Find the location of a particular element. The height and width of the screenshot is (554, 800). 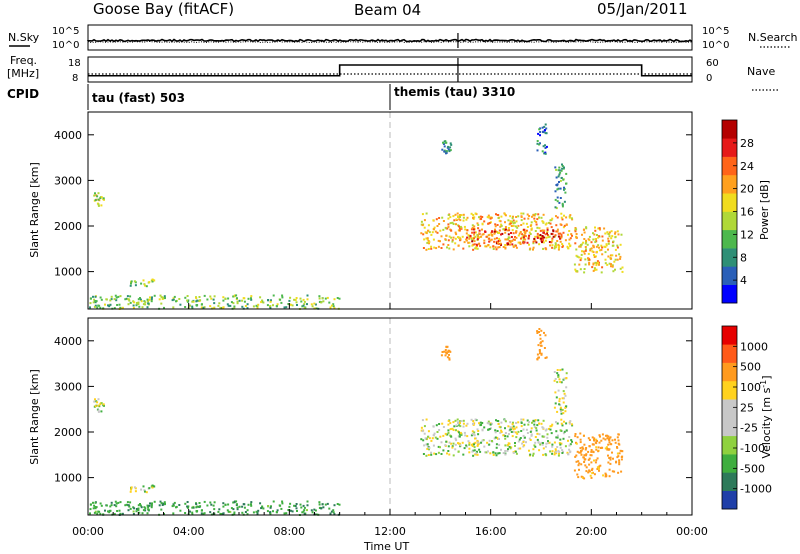

velocity-colorbar-tick-label: 25 is located at coordinates (747, 407).